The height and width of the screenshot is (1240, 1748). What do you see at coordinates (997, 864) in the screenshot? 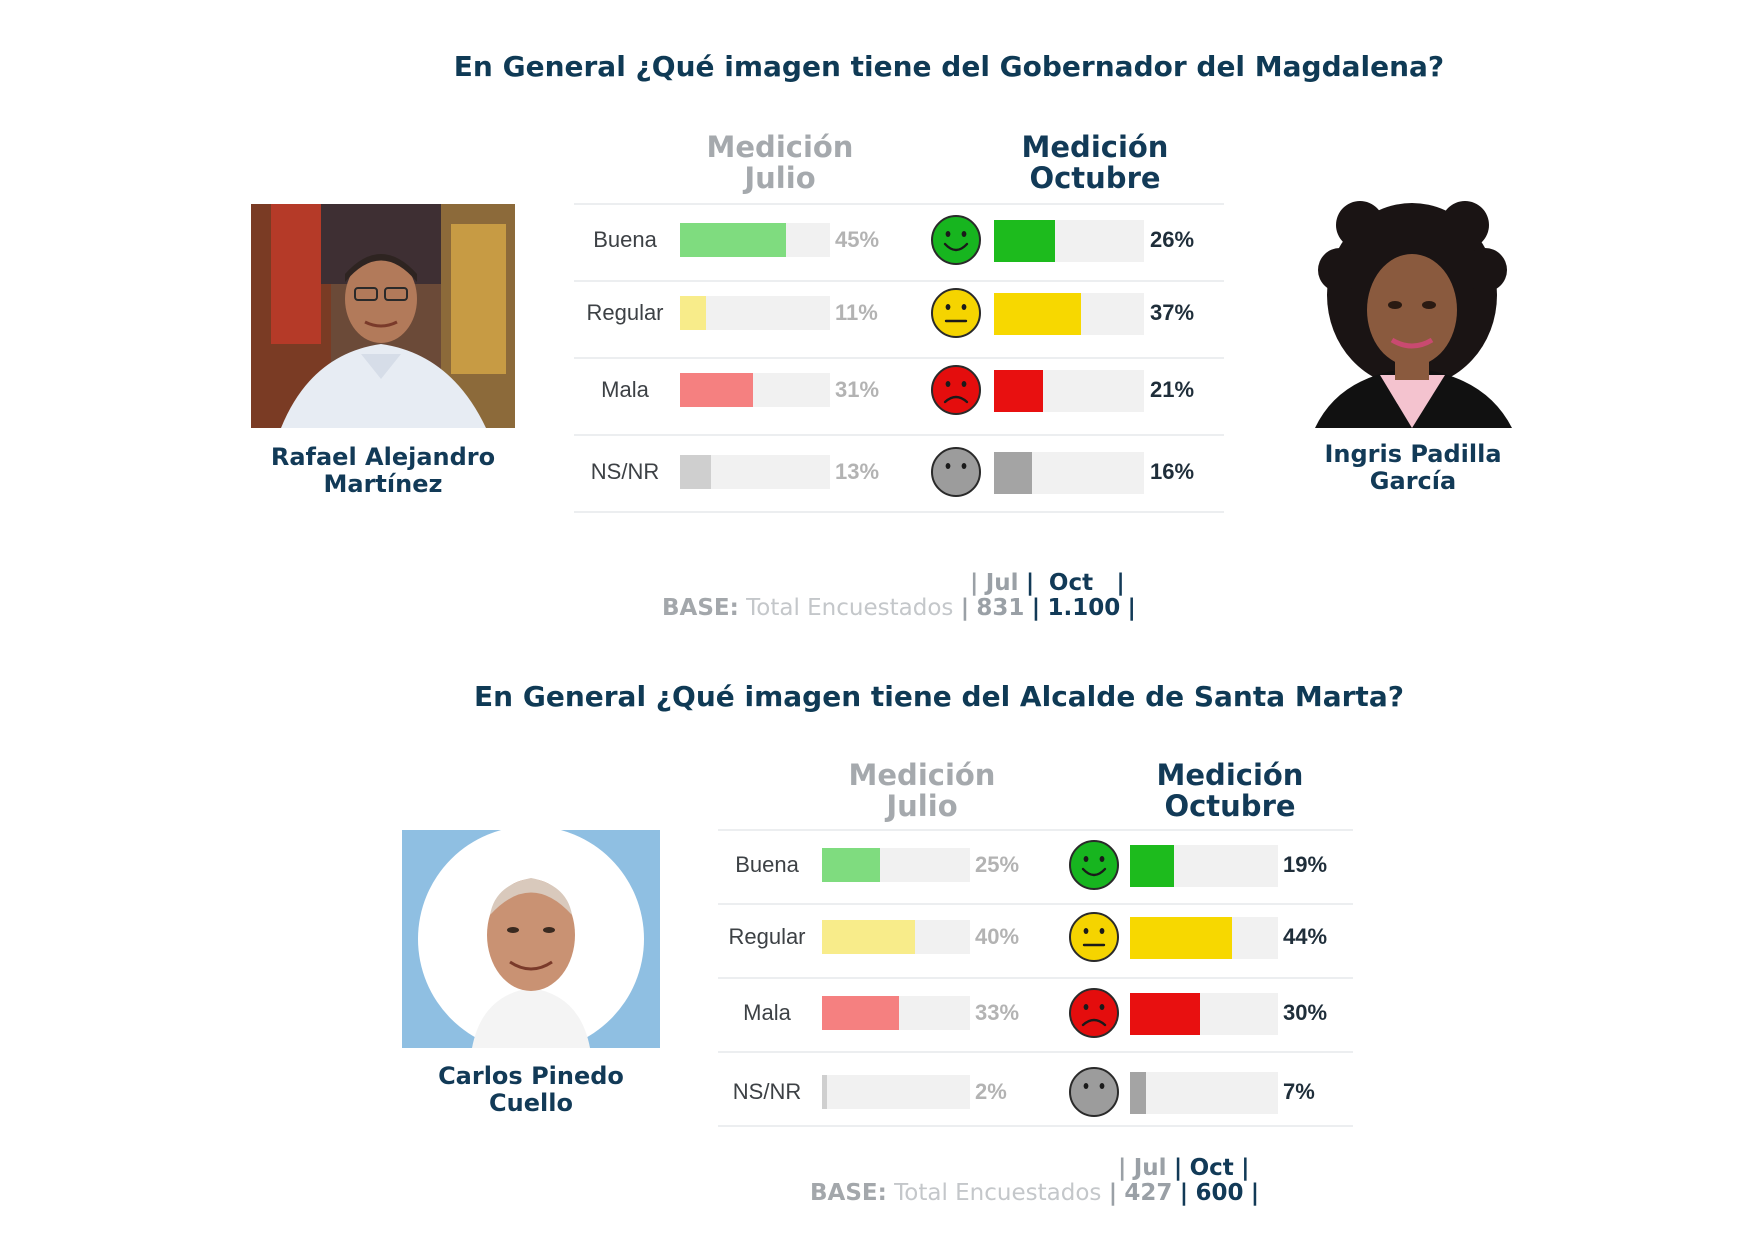
I see `value-label-jul: 25%` at bounding box center [997, 864].